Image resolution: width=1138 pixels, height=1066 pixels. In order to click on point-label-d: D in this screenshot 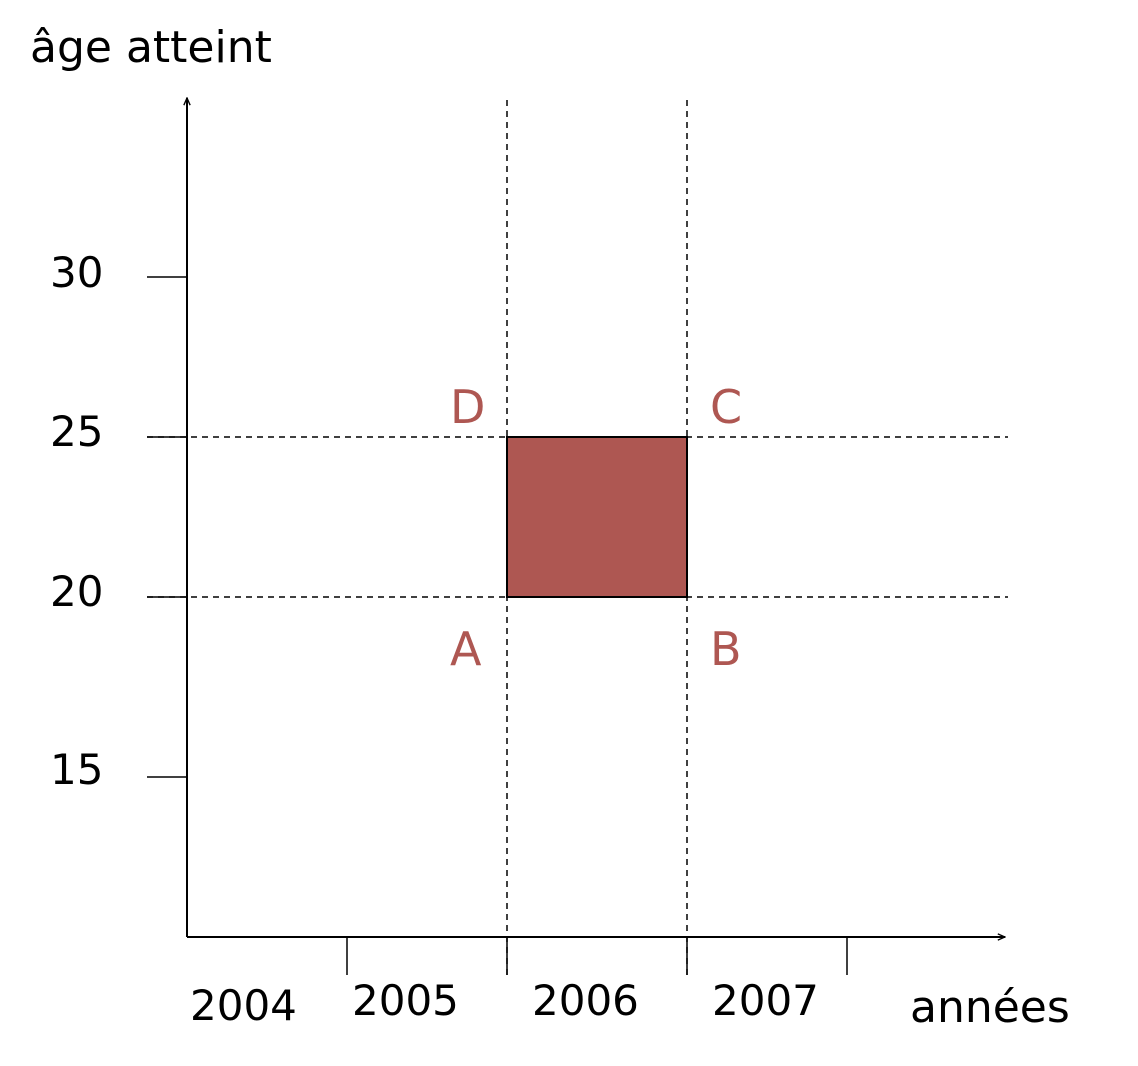, I will do `click(467, 407)`.